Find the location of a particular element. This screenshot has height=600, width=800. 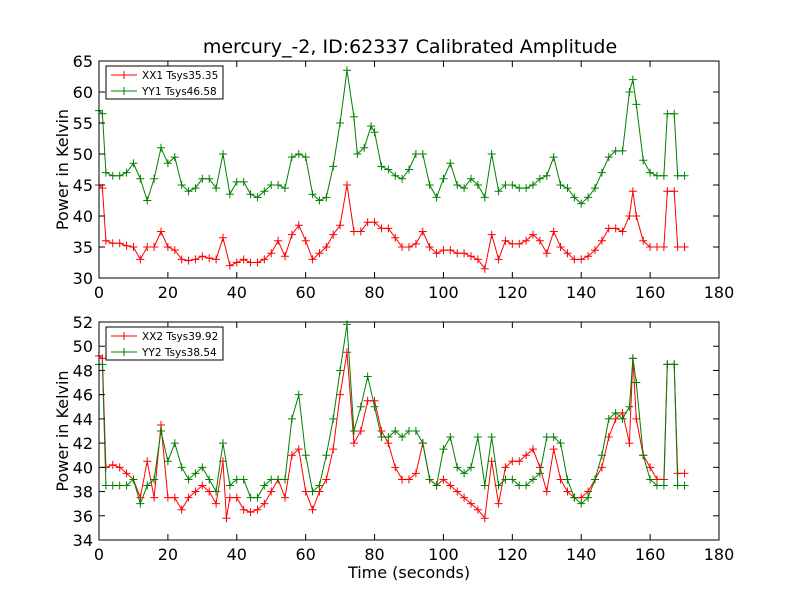

y-axis-label: Power in Kelvin is located at coordinates (62, 430).